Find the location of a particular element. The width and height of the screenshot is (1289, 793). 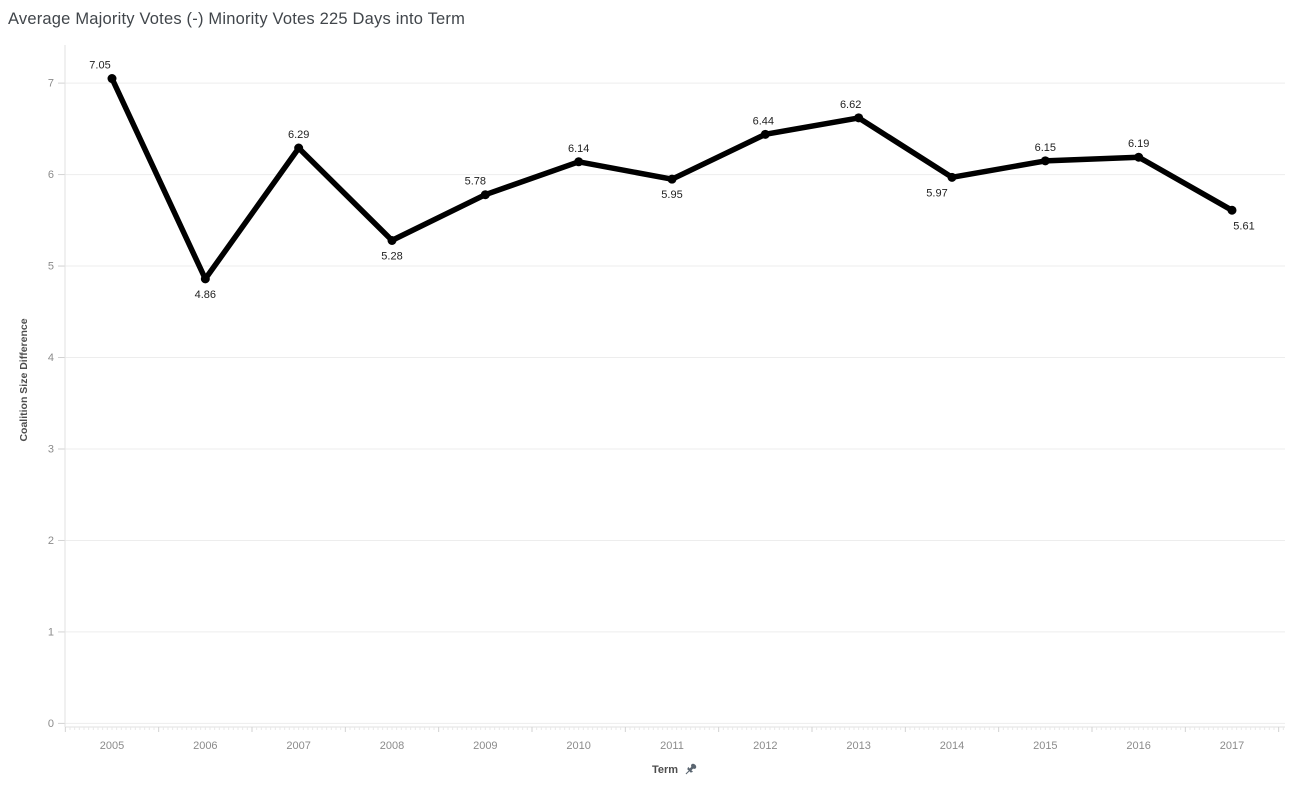

x-tick-label-2014: 2014 is located at coordinates (952, 746).